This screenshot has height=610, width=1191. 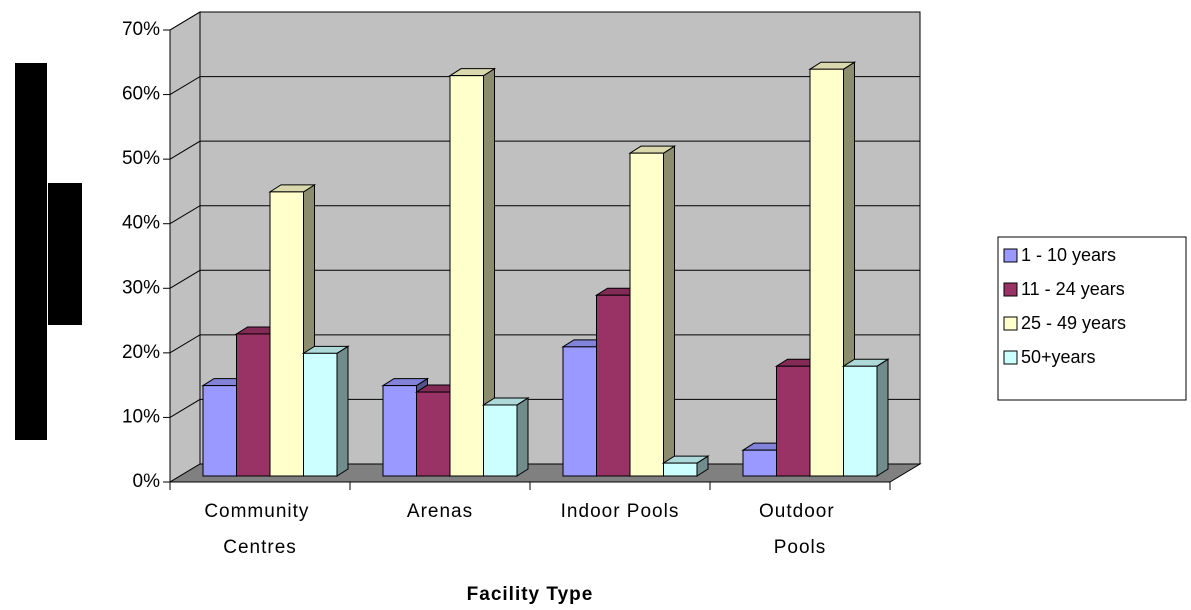 I want to click on y-tick-label: 10%, so click(x=141, y=416).